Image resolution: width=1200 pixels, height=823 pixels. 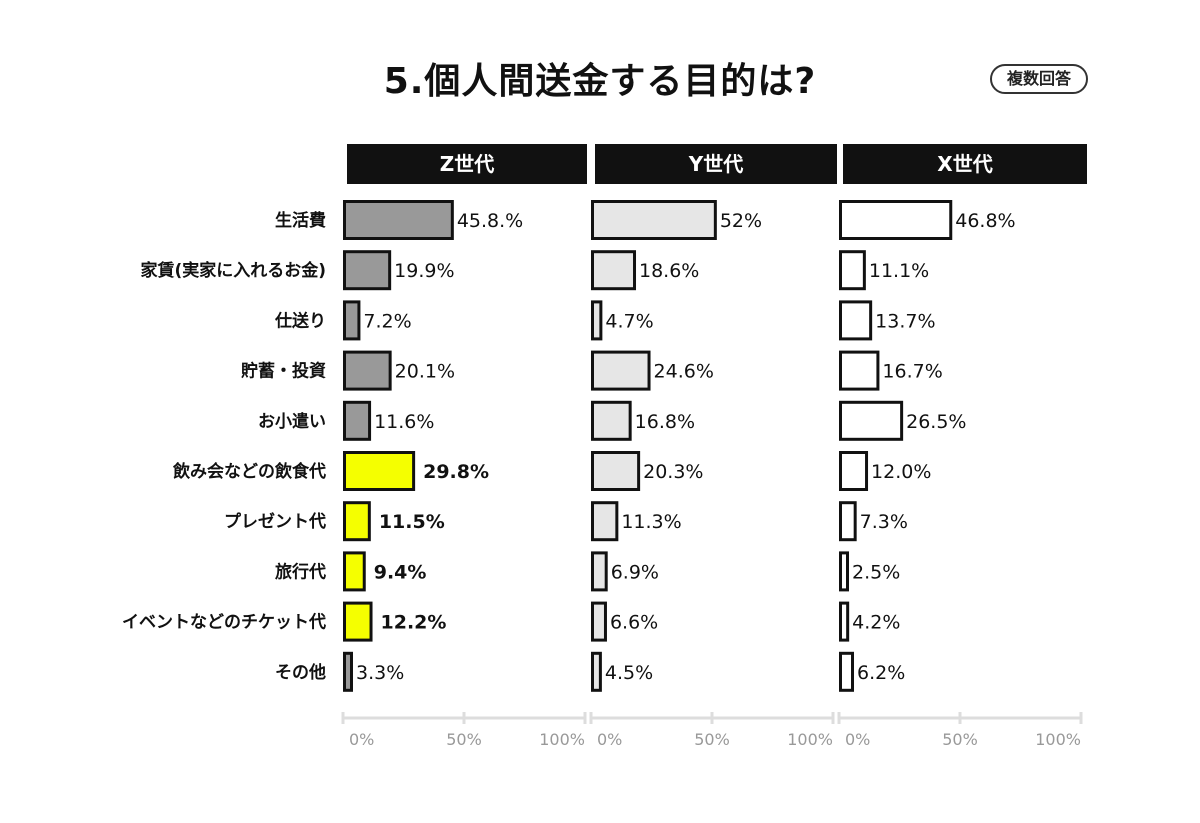 I want to click on category-label: イベントなどのチケット代, so click(x=224, y=622).